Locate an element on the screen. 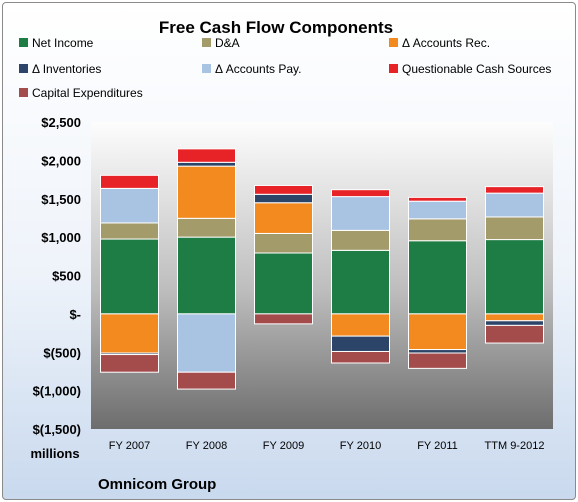 This screenshot has height=502, width=578. y-tick-label: $2,500 is located at coordinates (61, 122).